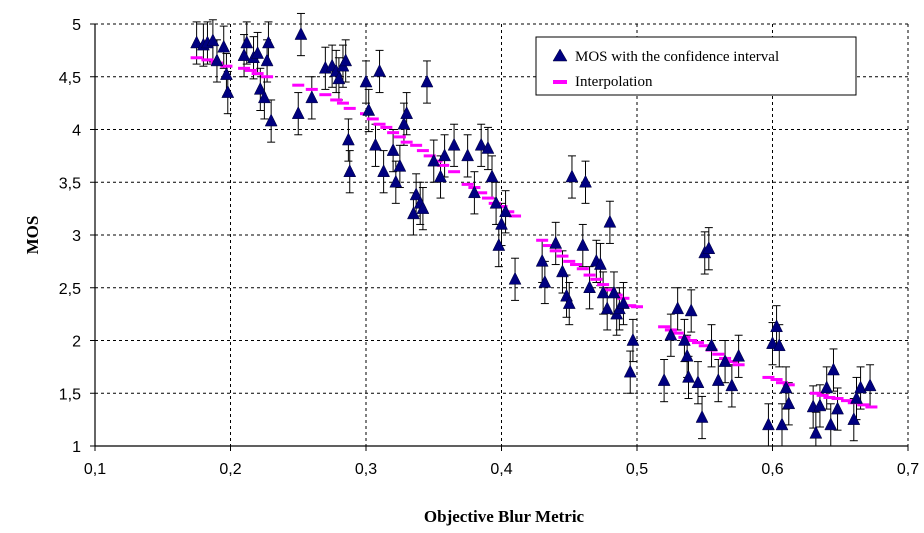 This screenshot has width=924, height=533. What do you see at coordinates (76, 342) in the screenshot?
I see `y-tick-label: 2` at bounding box center [76, 342].